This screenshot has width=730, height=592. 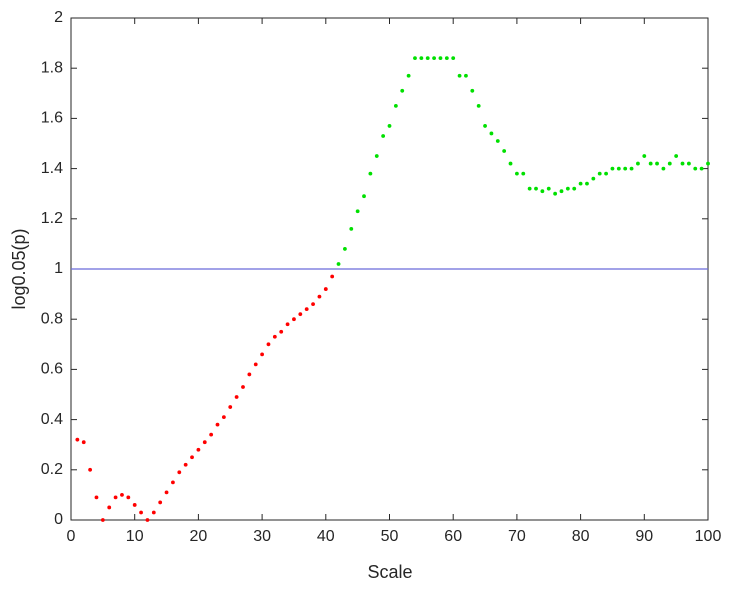 I want to click on y-tick-label: 1, so click(x=58, y=268).